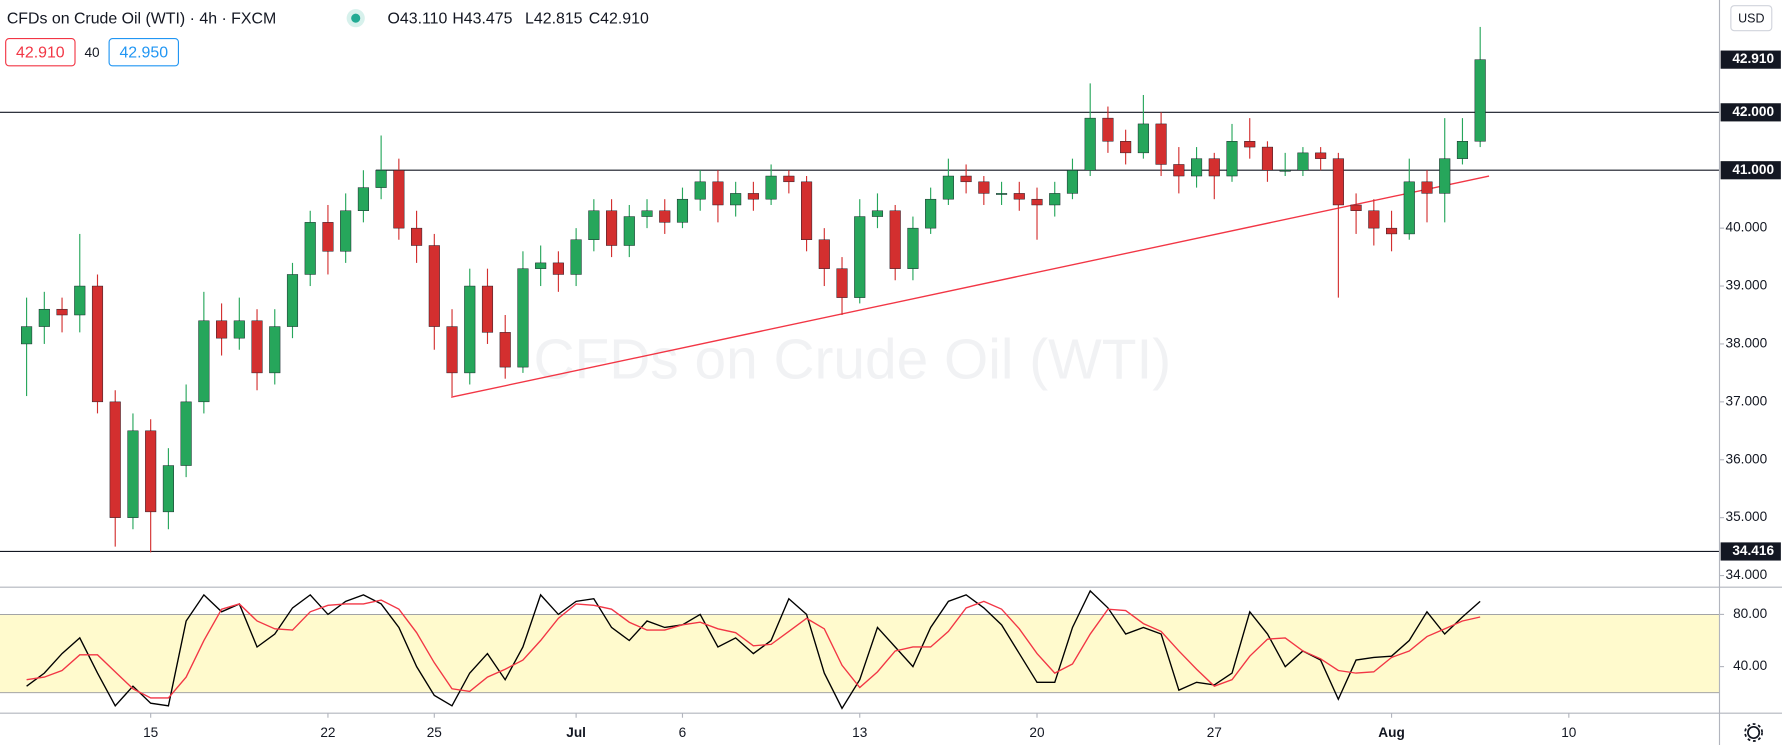 This screenshot has height=745, width=1782. I want to click on x-tick-label: 6, so click(683, 732).